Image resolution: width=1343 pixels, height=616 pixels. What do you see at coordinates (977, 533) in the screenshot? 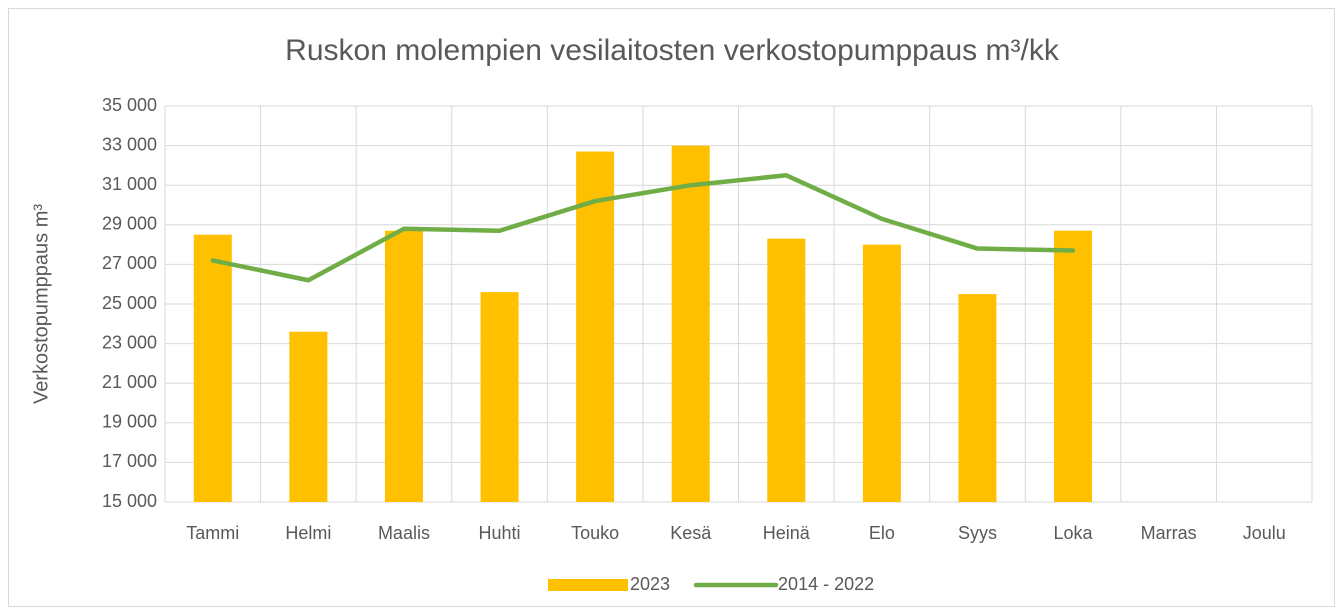
I see `x-tick-label: Syys` at bounding box center [977, 533].